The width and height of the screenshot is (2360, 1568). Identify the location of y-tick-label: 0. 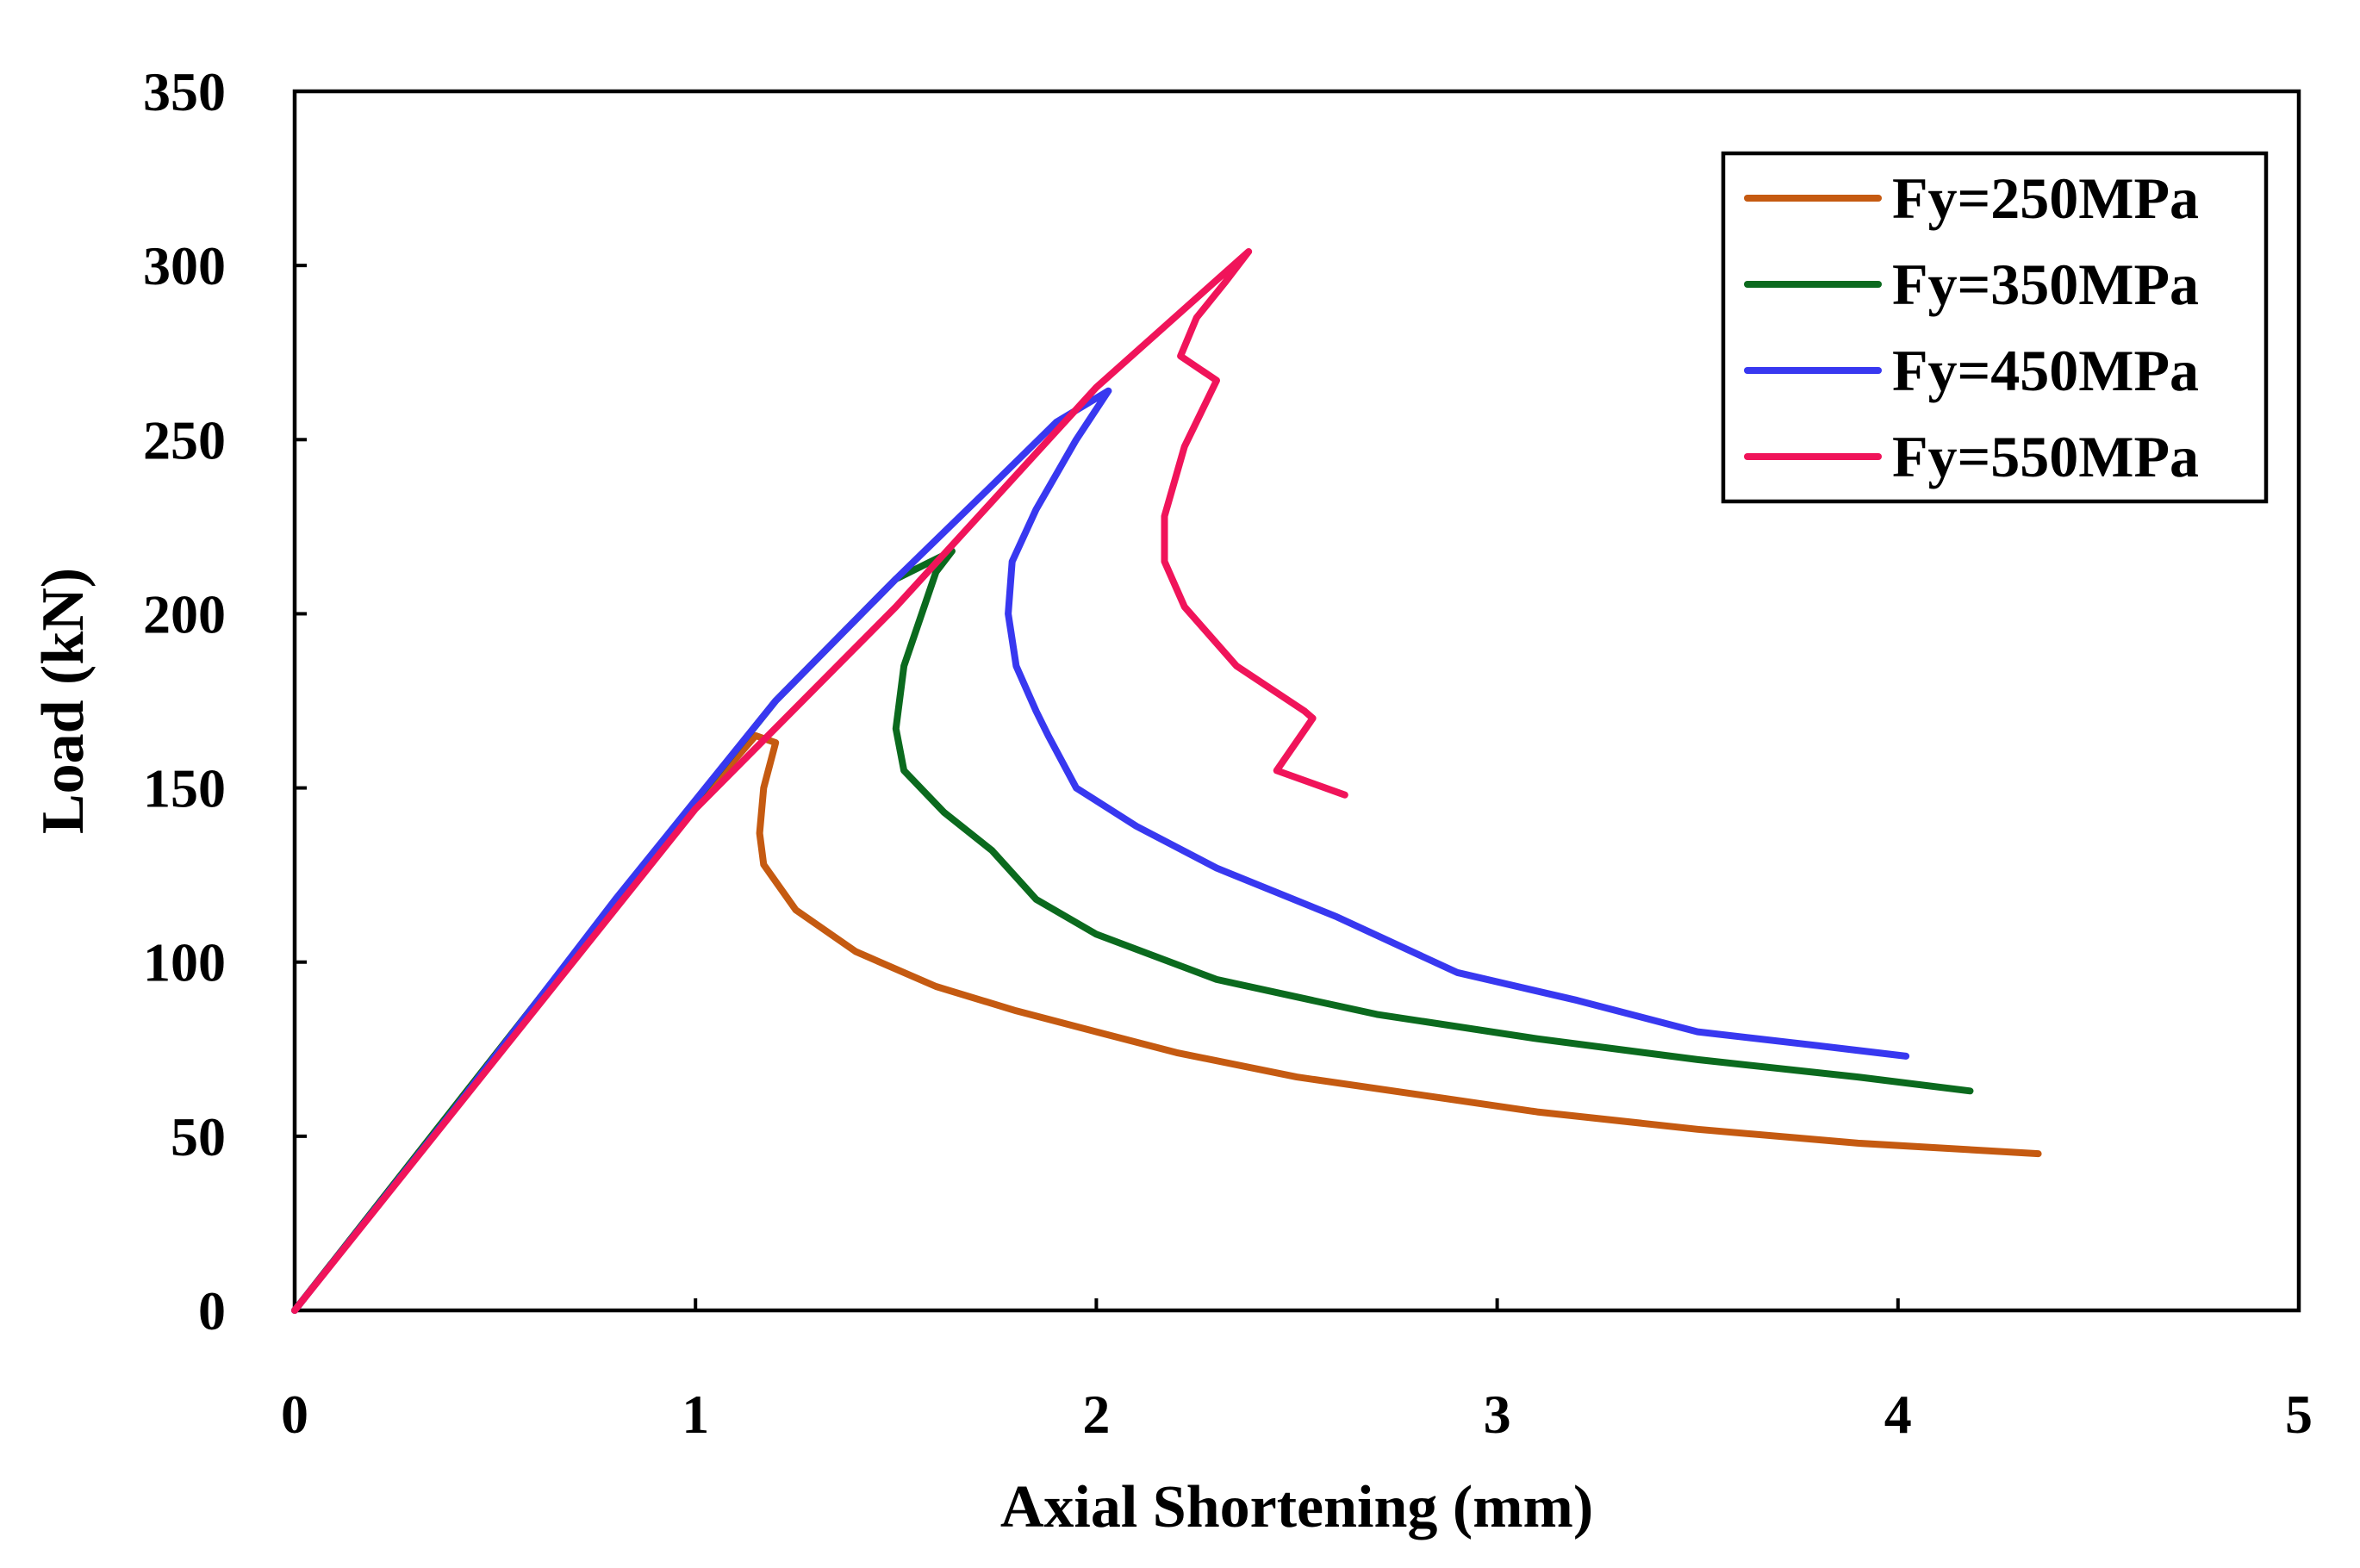
(212, 1311).